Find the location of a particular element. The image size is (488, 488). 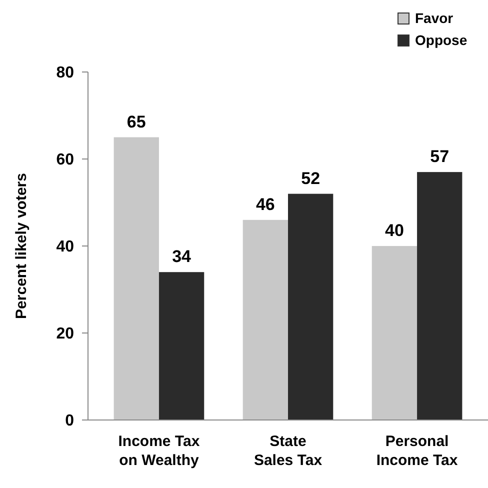

y-tick-label: 60 is located at coordinates (65, 160).